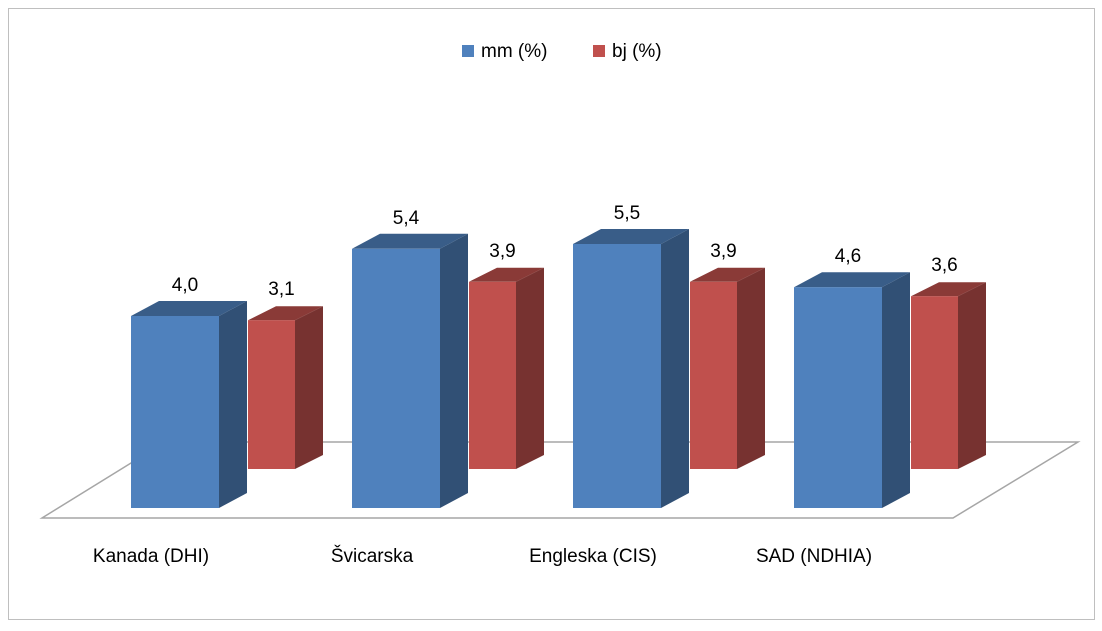 The height and width of the screenshot is (631, 1102). Describe the element at coordinates (151, 556) in the screenshot. I see `x-tick-label: Kanada (DHI)` at that location.